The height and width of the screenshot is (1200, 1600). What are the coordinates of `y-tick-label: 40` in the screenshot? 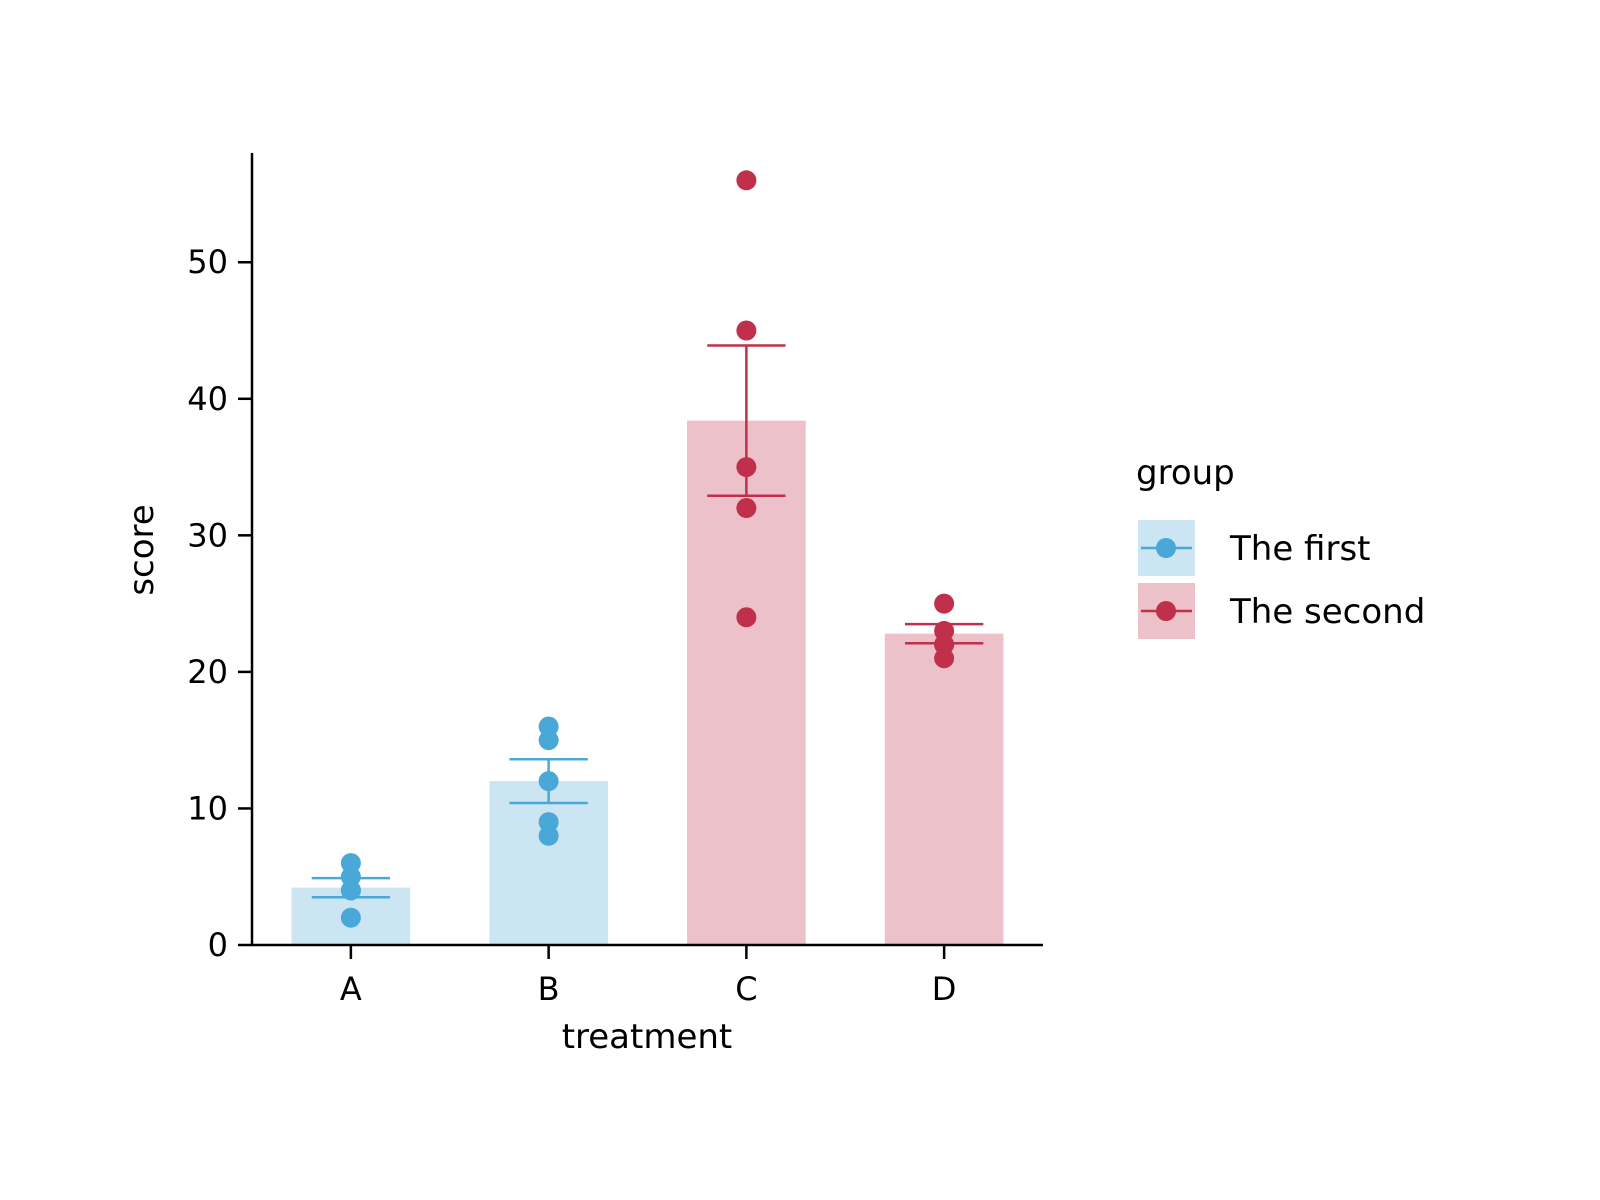 It's located at (207, 399).